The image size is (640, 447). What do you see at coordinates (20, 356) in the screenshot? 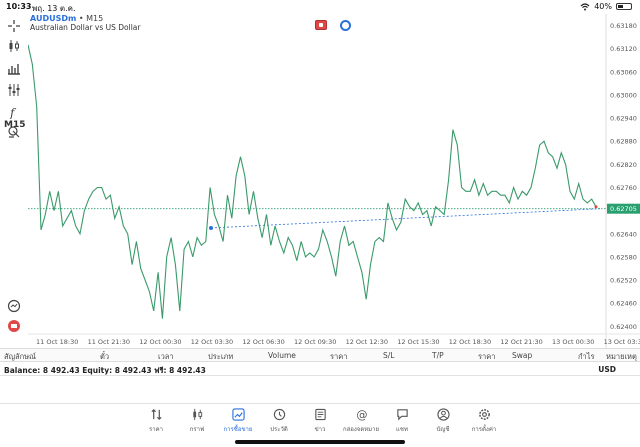
I see `col-symbol: สัญลักษณ์` at bounding box center [20, 356].